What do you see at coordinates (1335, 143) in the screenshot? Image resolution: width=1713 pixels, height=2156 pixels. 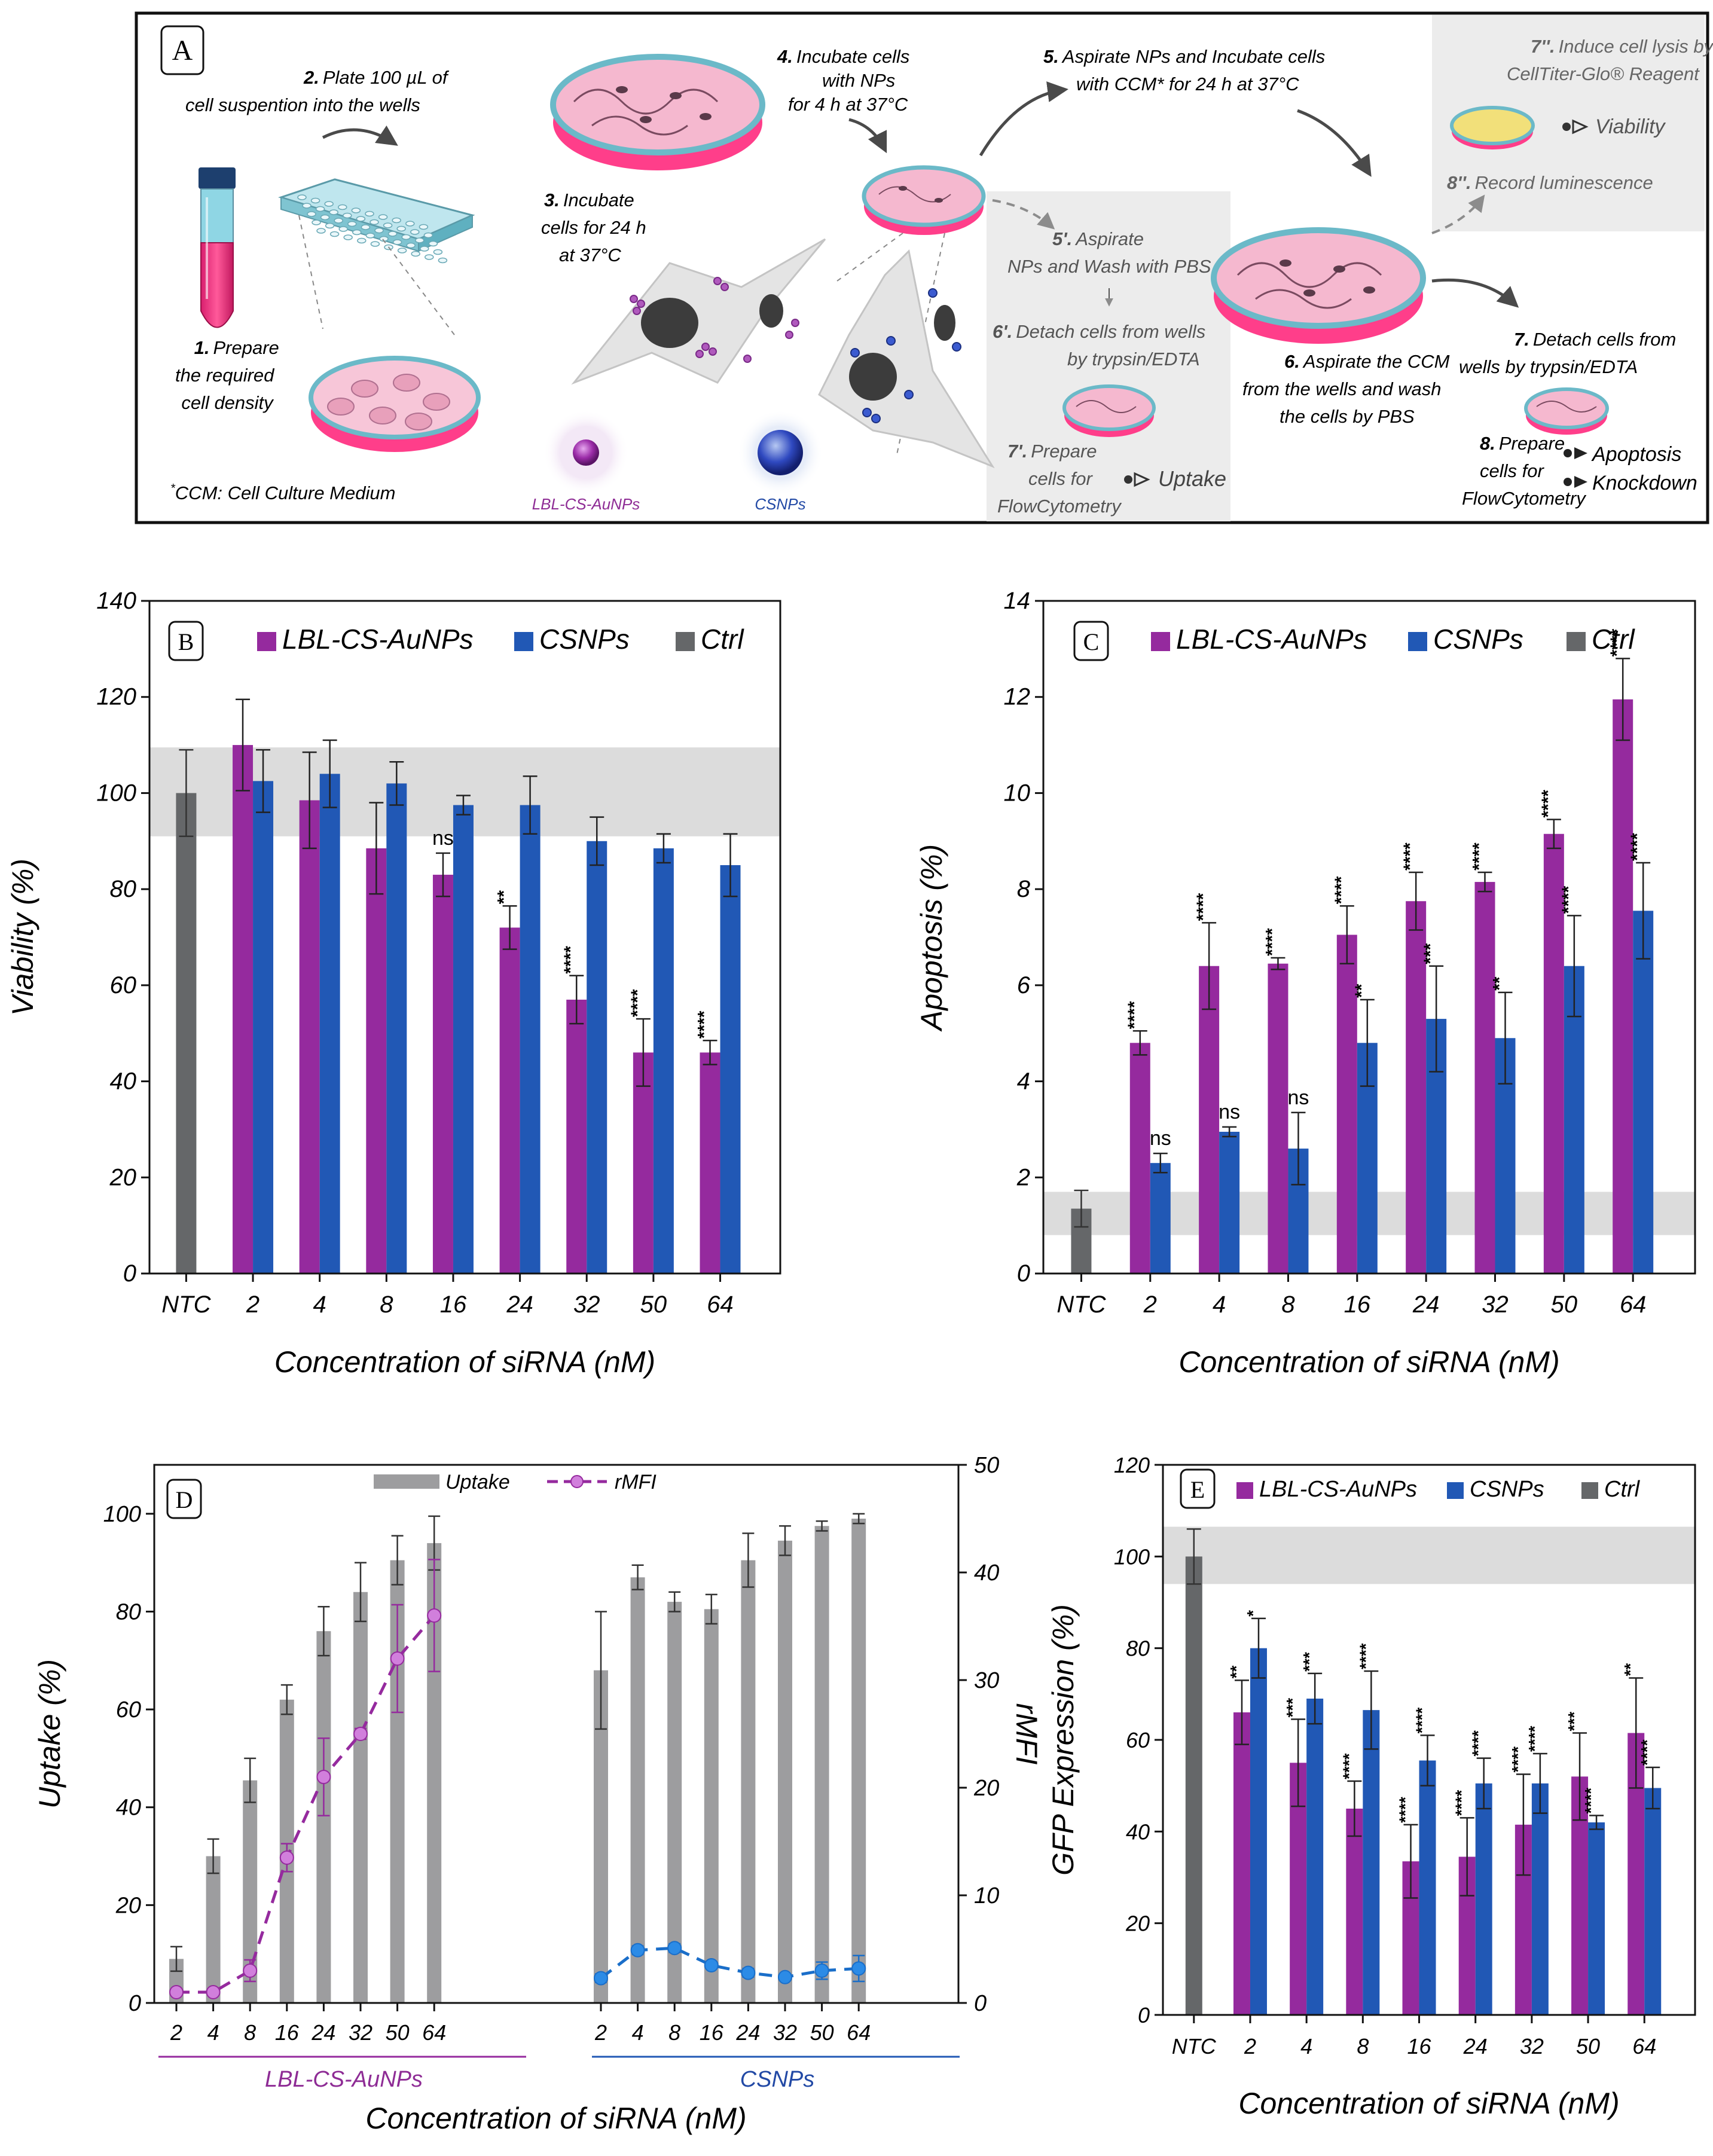 I see `arrow-to-step6` at bounding box center [1335, 143].